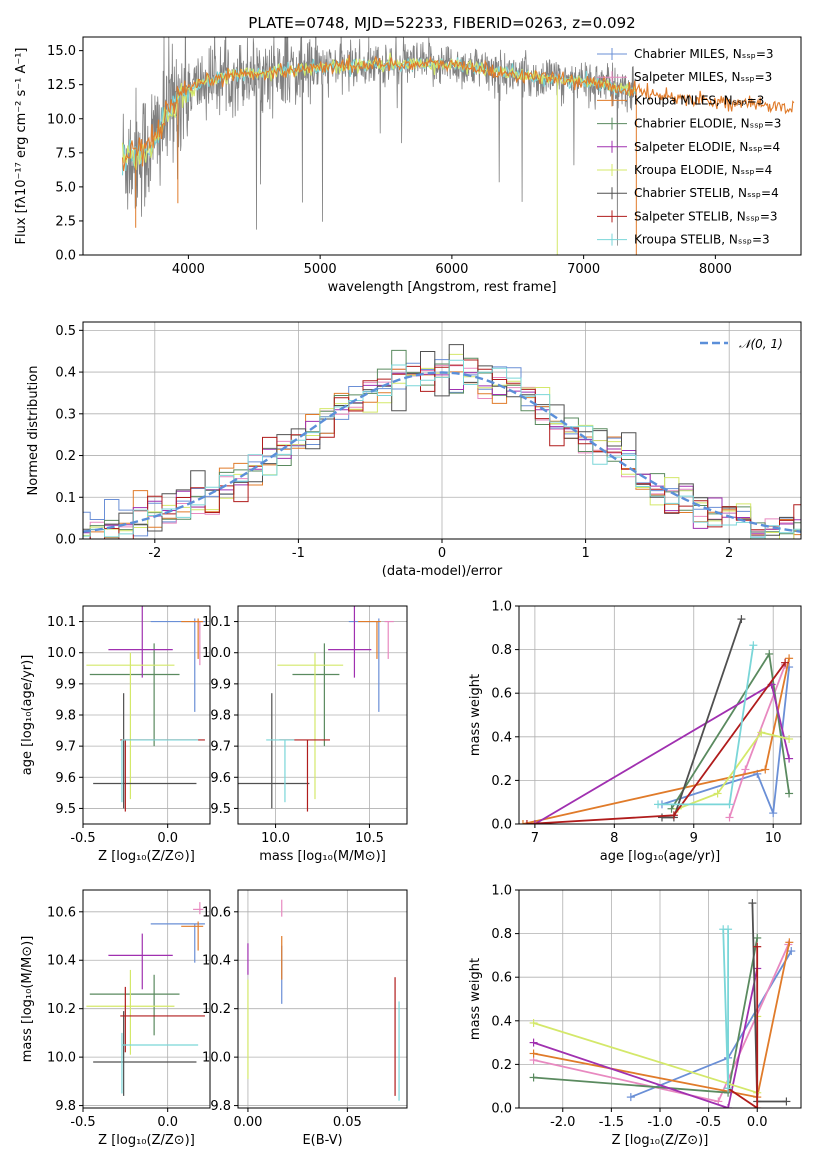 This screenshot has height=1170, width=819. Describe the element at coordinates (562, 1122) in the screenshot. I see `x-tick-label: -2.0` at that location.